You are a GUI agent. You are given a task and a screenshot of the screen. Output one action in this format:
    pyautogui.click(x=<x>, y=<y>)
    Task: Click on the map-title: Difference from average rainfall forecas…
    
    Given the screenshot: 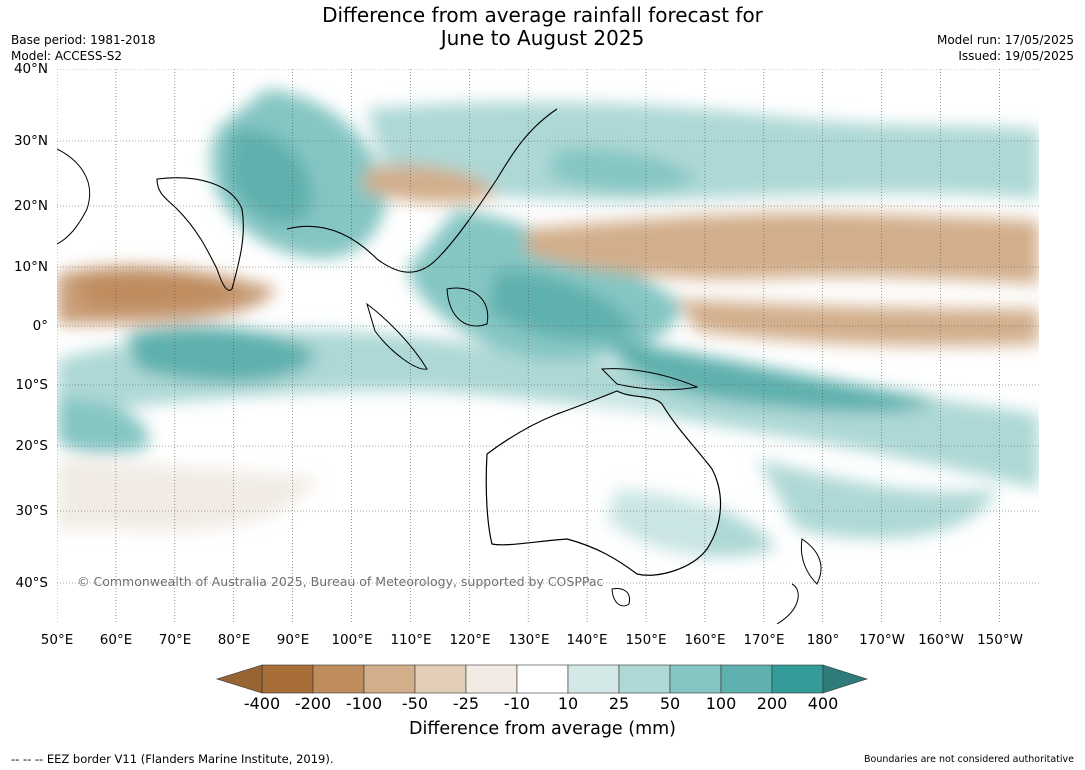 What is the action you would take?
    pyautogui.click(x=542, y=27)
    